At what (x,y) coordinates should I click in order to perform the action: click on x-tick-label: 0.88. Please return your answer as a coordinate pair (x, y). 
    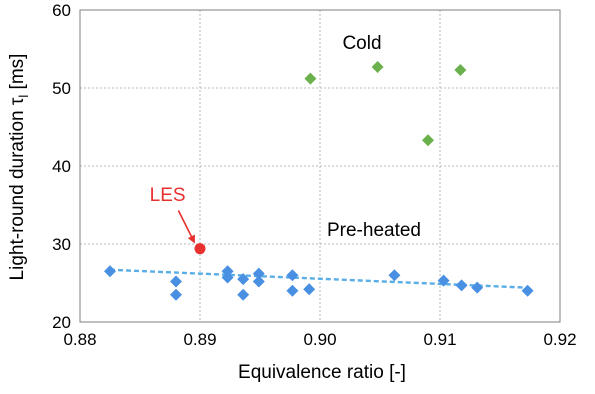
    Looking at the image, I should click on (79, 339).